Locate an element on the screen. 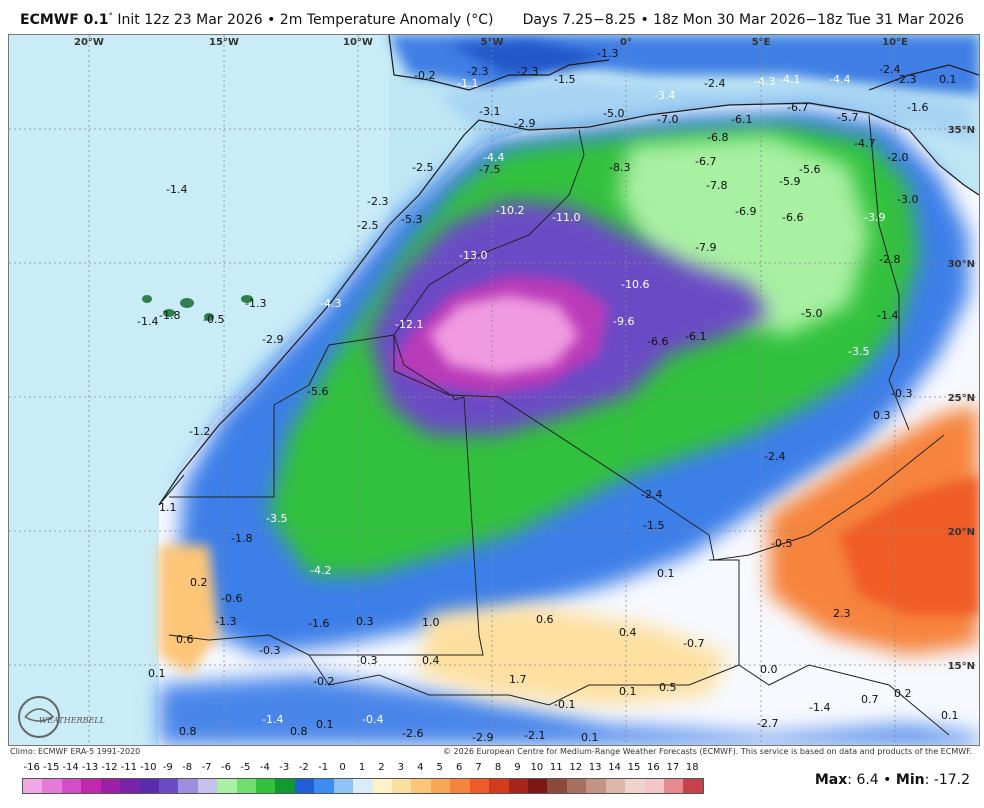 This screenshot has height=808, width=984. anomaly-value: -1.3 is located at coordinates (255, 303).